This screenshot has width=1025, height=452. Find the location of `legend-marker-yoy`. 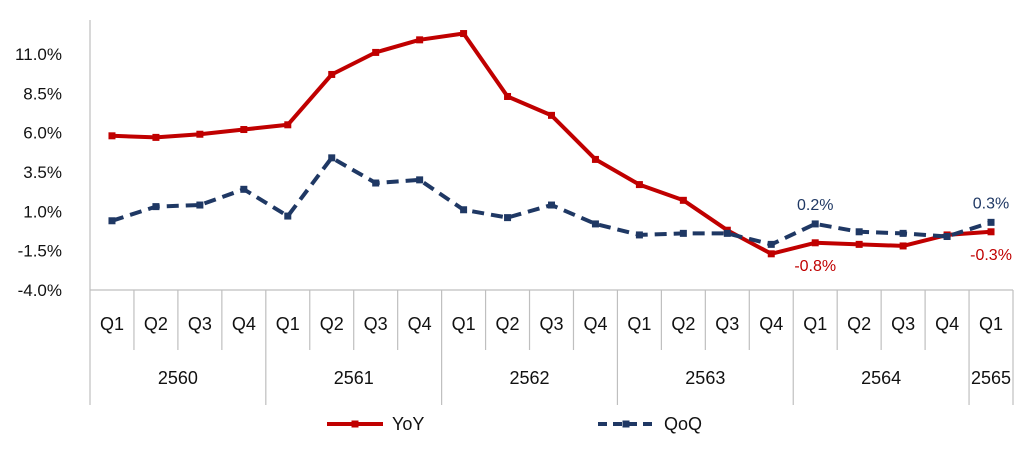

legend-marker-yoy is located at coordinates (355, 424).